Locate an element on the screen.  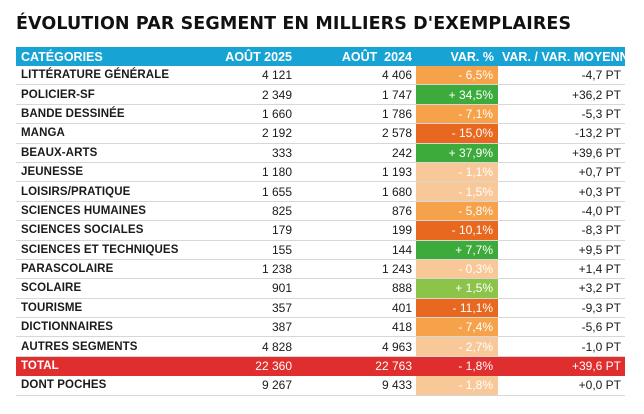
value-2024-cell: 1 747 is located at coordinates (356, 94).